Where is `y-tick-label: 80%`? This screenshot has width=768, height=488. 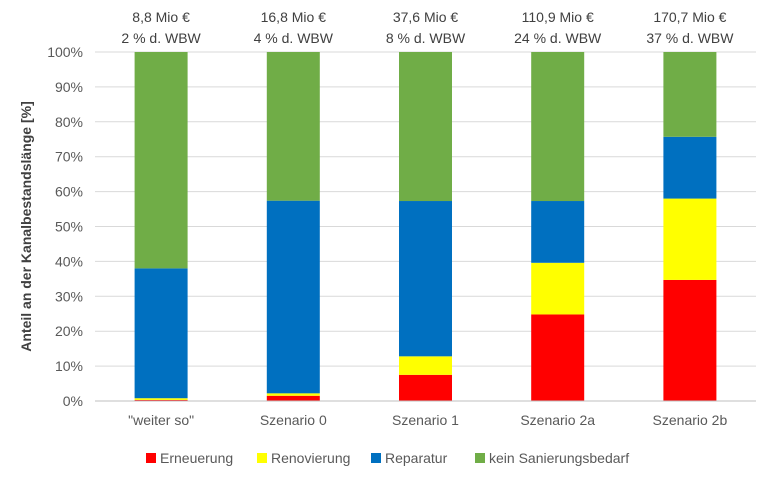
y-tick-label: 80% is located at coordinates (69, 122).